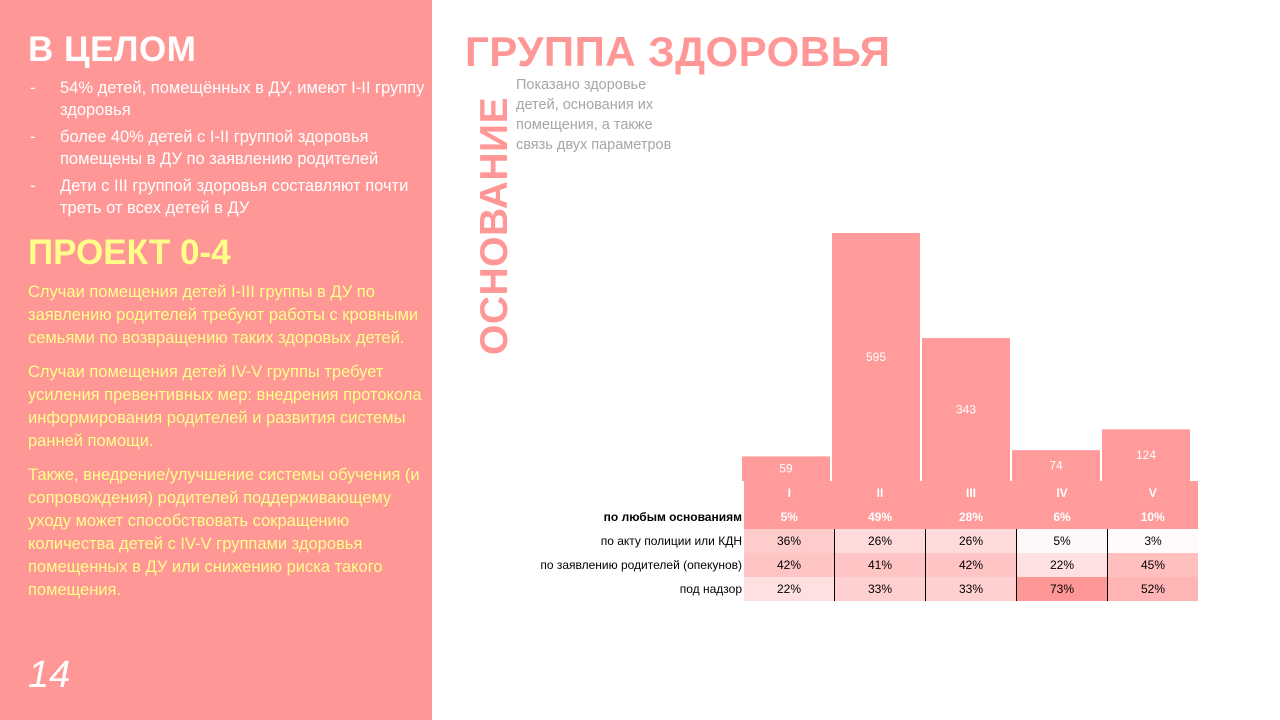  What do you see at coordinates (789, 541) in the screenshot?
I see `table-cell: 36%` at bounding box center [789, 541].